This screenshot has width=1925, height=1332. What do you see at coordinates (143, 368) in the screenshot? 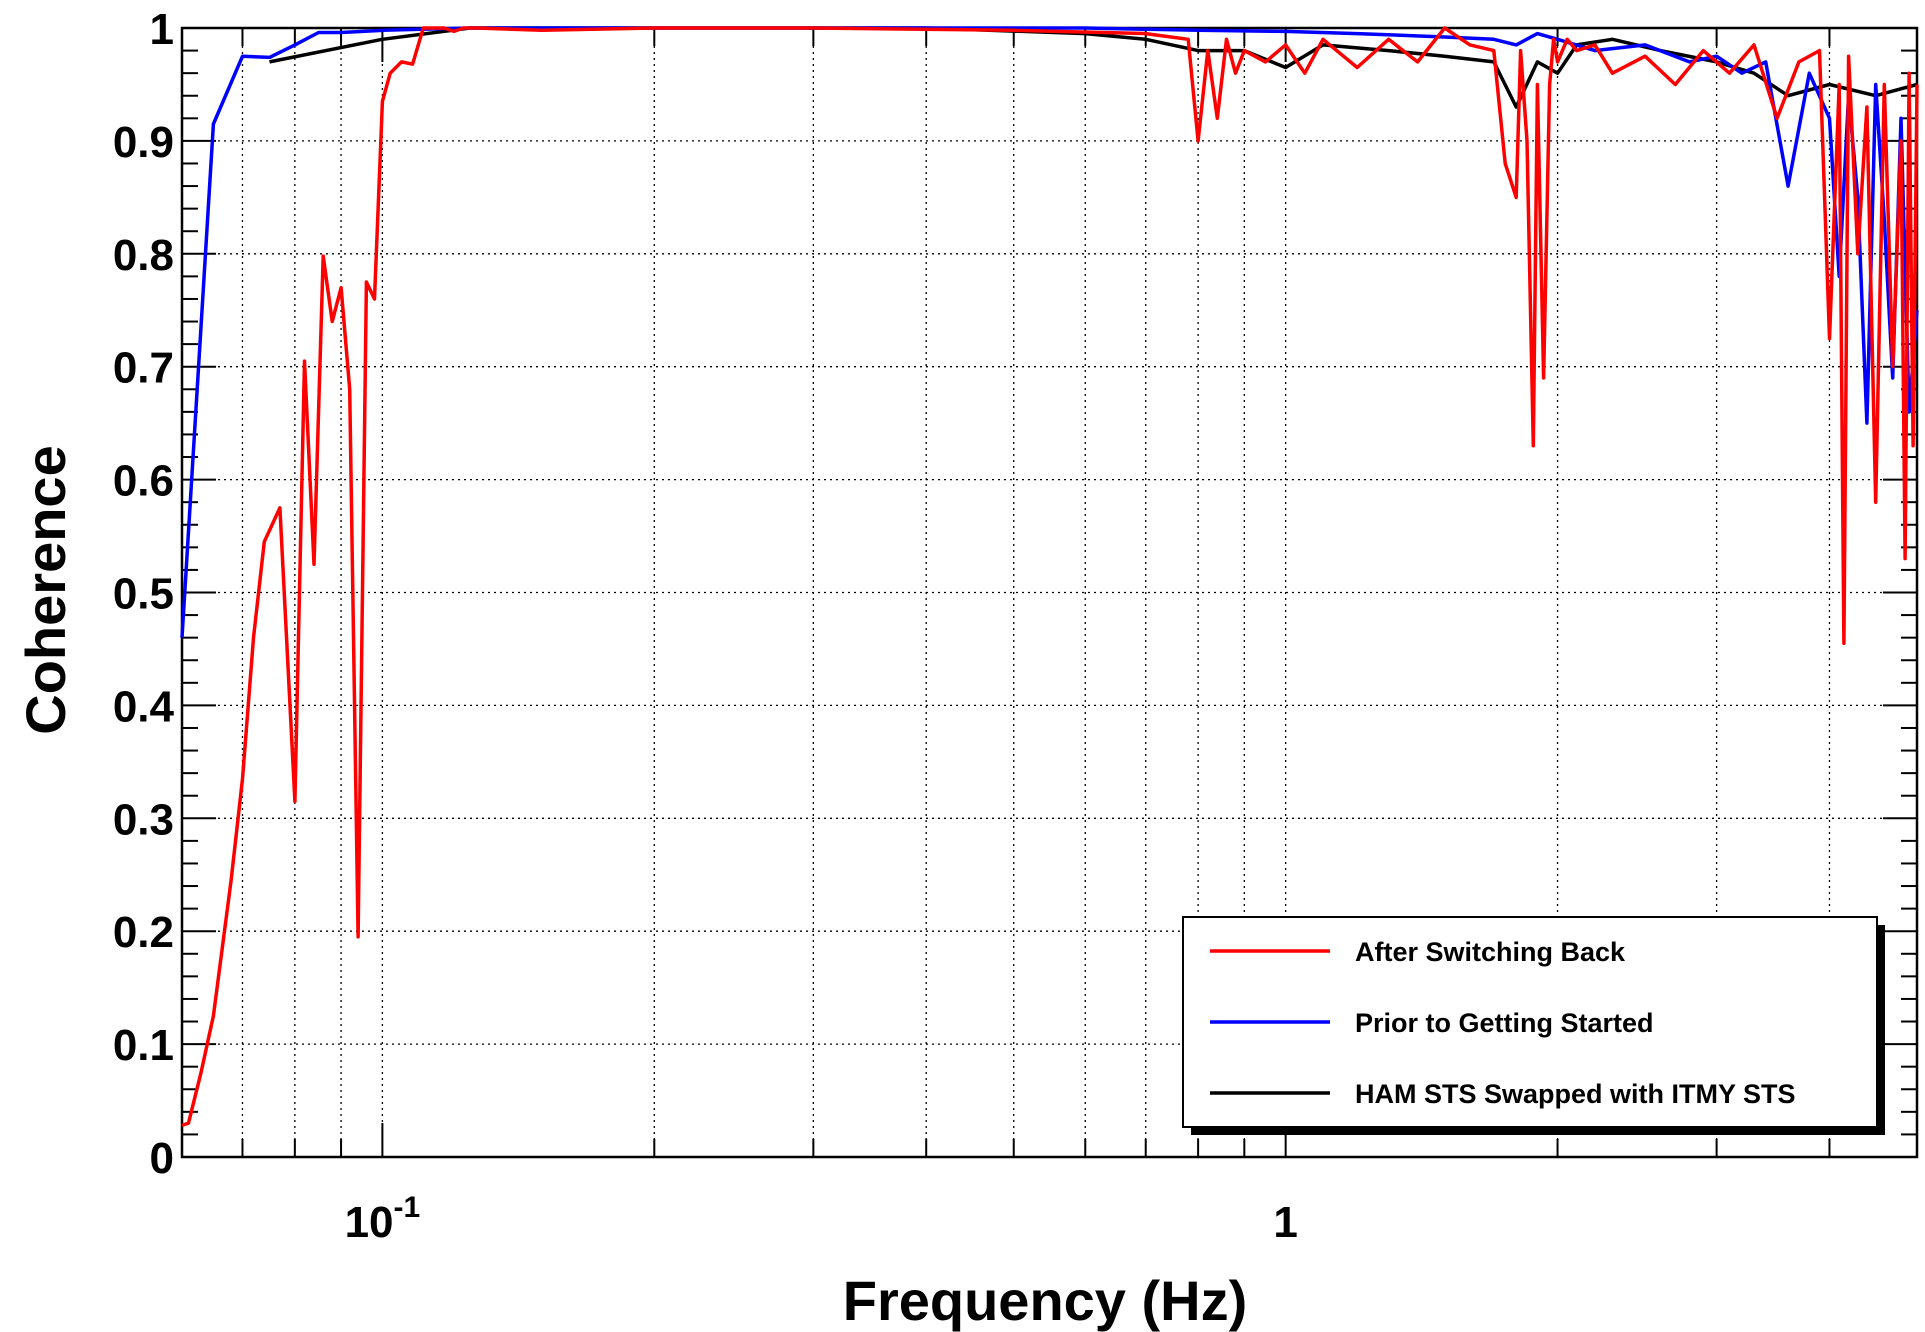
I see `y-tick-label: 0.7` at bounding box center [143, 368].